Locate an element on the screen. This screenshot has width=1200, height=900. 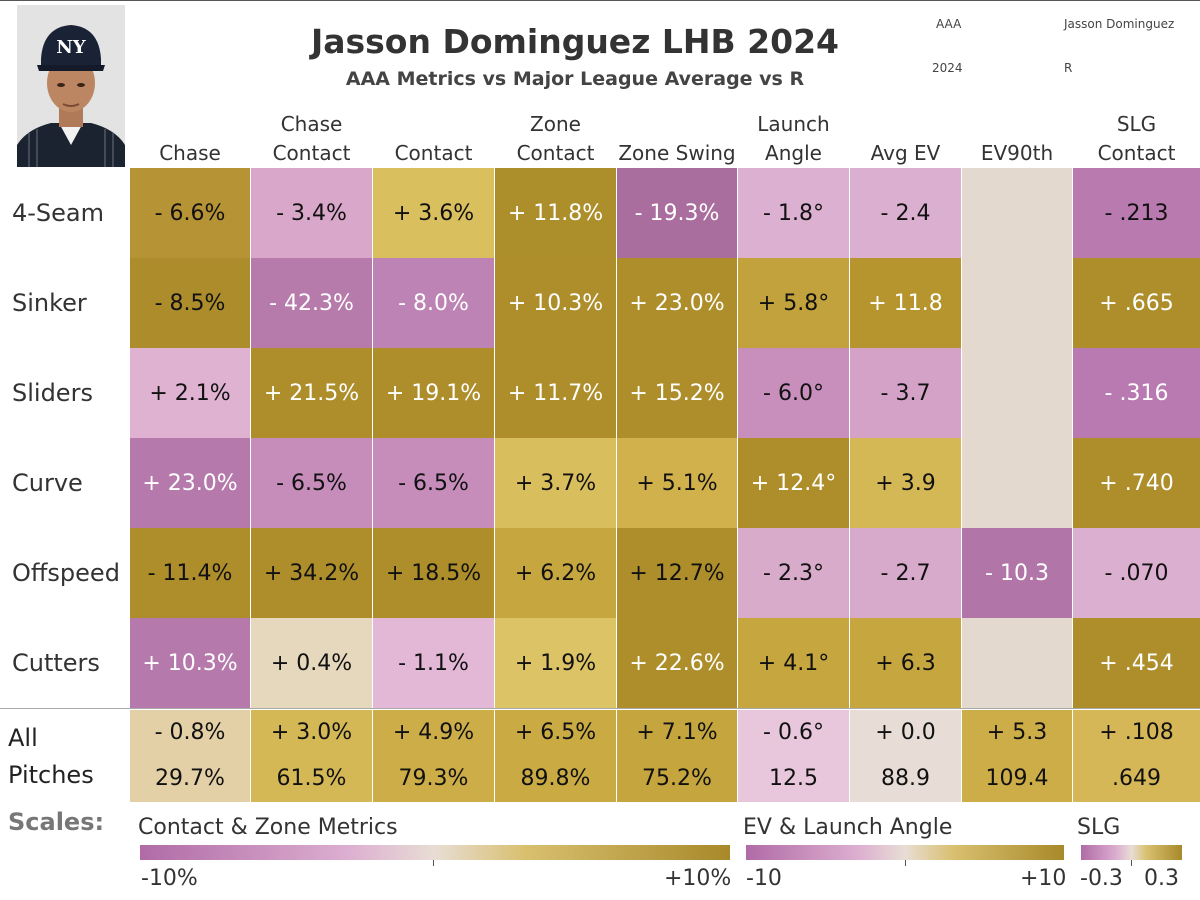
heatmap-cell: - 1.1% is located at coordinates (433, 663).